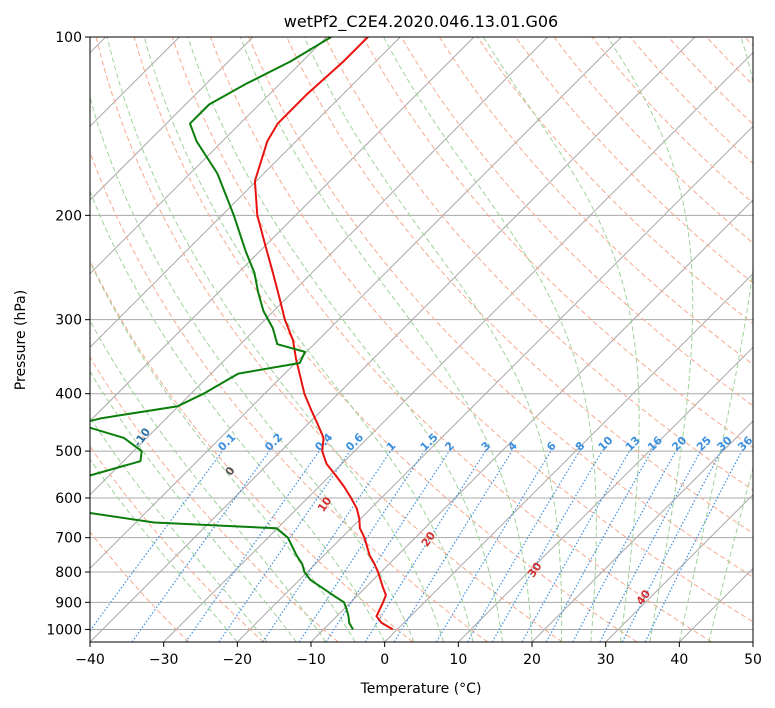  I want to click on x-tick-label: 10, so click(458, 660).